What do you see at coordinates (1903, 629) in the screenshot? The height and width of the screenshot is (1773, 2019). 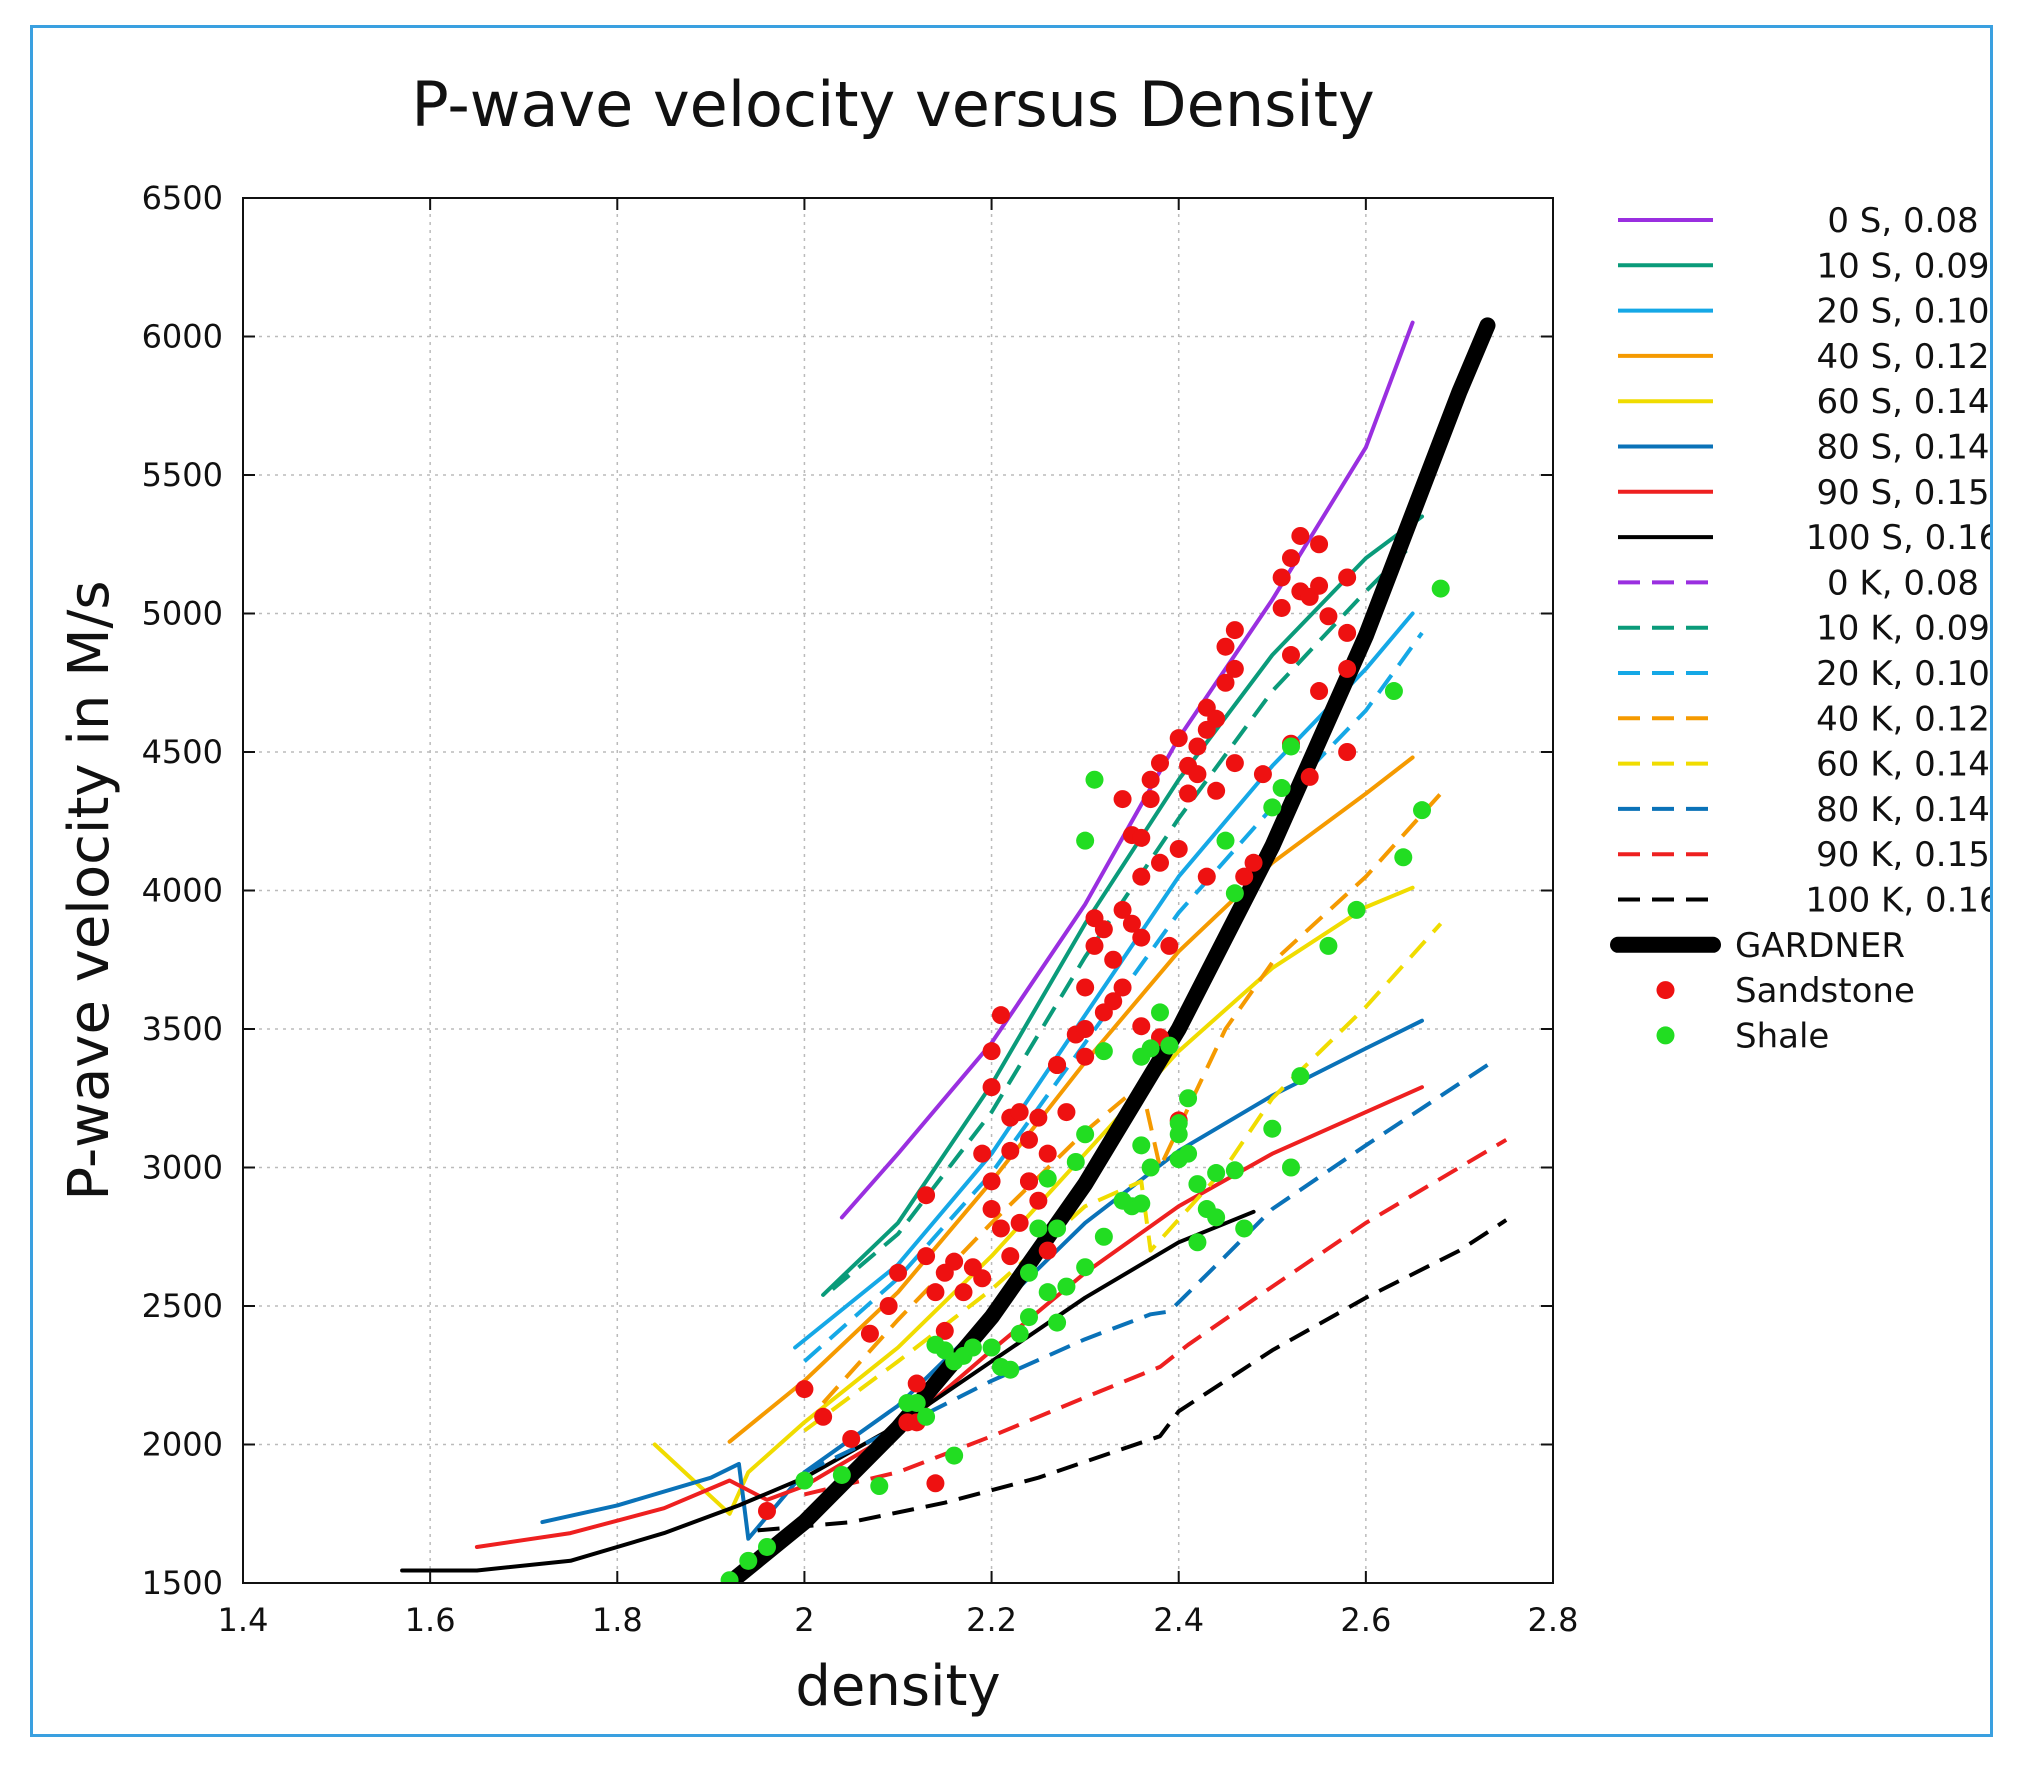 I see `legend-label-10-k-0-09: 10 K, 0.09` at bounding box center [1903, 629].